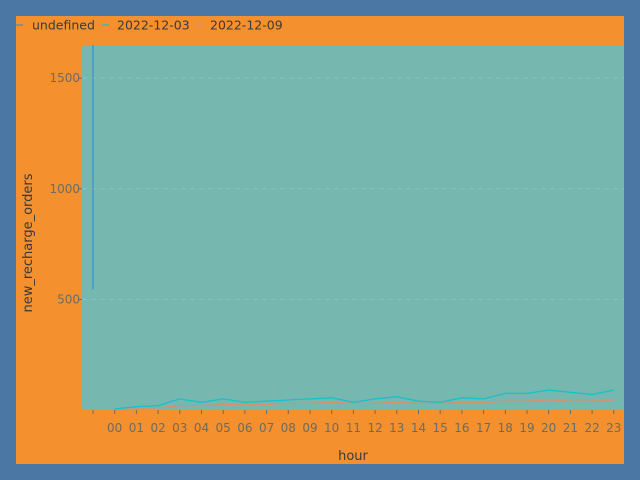  Describe the element at coordinates (68, 299) in the screenshot. I see `y-tick-label: 500` at that location.